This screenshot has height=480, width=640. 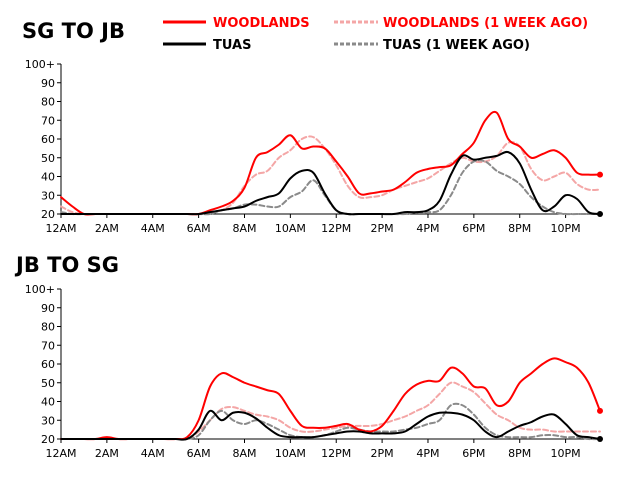 What do you see at coordinates (485, 23) in the screenshot?
I see `legend-label-woodlands-week-ago: WOODLANDS (1 WEEK AGO)` at bounding box center [485, 23].